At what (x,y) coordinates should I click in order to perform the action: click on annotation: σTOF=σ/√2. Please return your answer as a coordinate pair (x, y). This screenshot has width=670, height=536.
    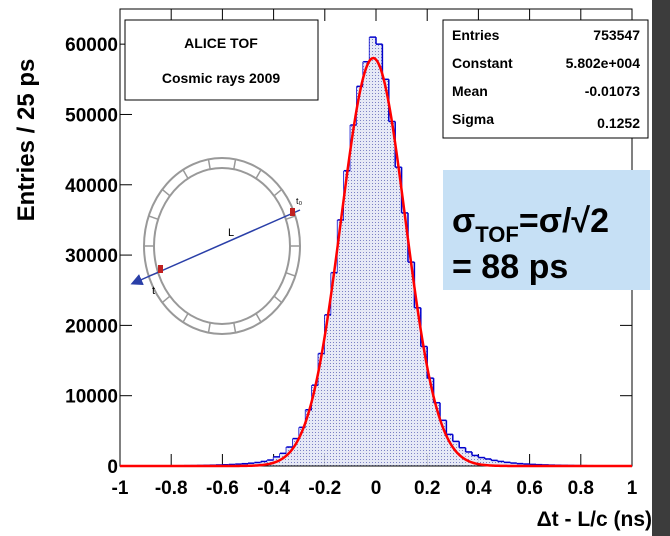
    Looking at the image, I should click on (530, 224).